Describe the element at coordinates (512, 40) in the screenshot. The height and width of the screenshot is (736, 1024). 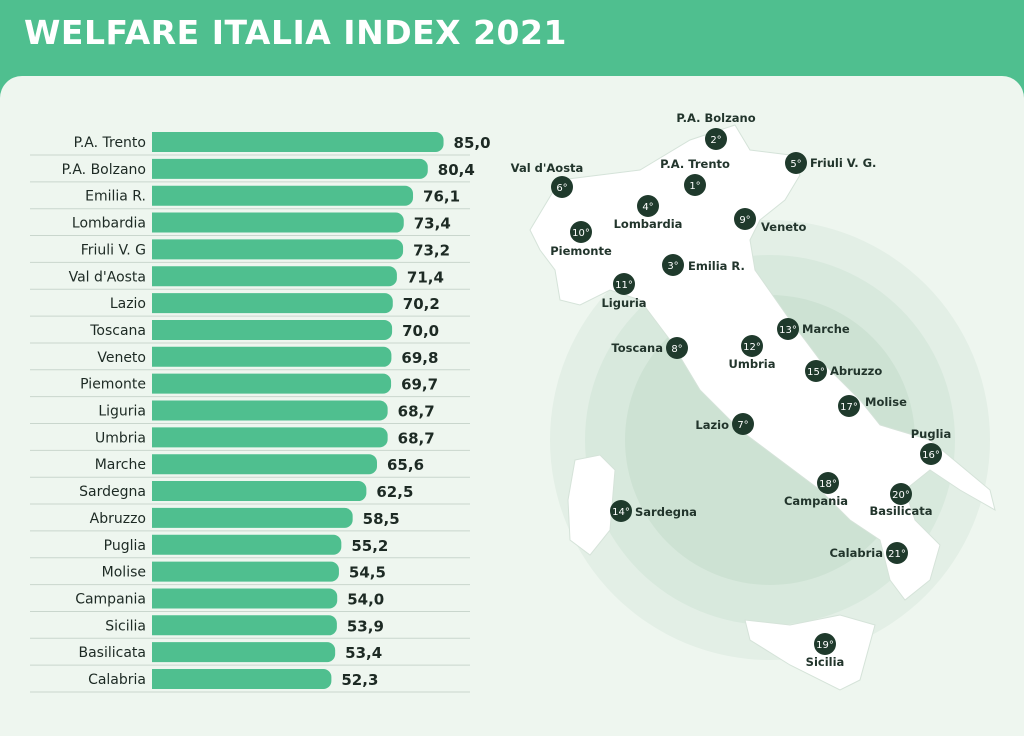
I see `header: WELFARE ITALIA INDEX 2021` at that location.